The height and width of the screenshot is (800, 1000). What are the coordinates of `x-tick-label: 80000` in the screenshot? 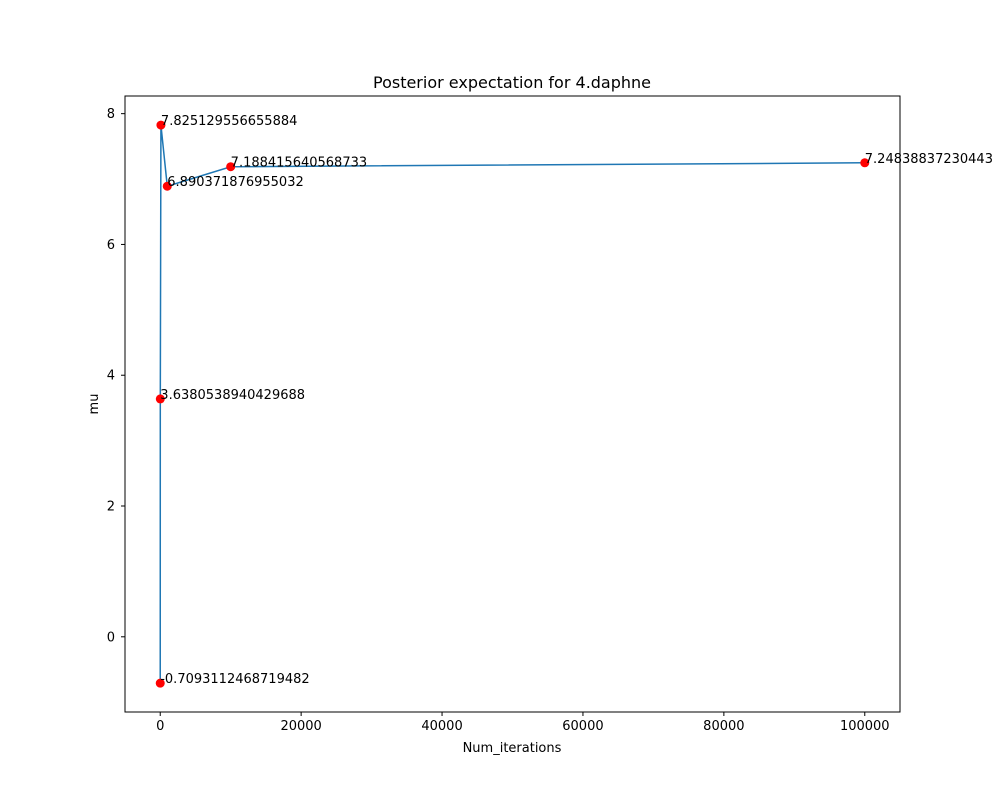 It's located at (723, 726).